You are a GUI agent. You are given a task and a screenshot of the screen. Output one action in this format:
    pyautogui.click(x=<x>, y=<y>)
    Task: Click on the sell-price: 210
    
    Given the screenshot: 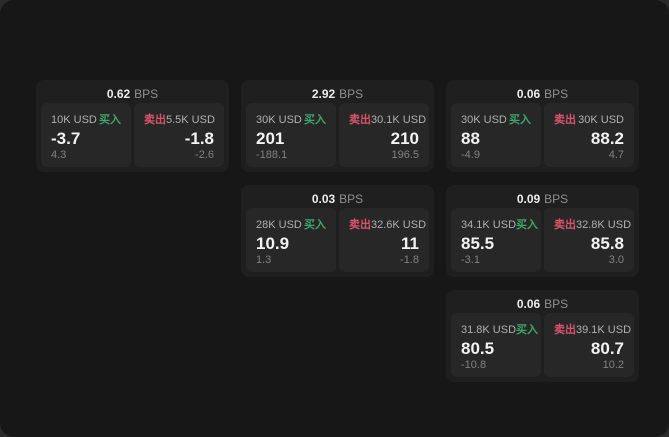 What is the action you would take?
    pyautogui.click(x=404, y=139)
    